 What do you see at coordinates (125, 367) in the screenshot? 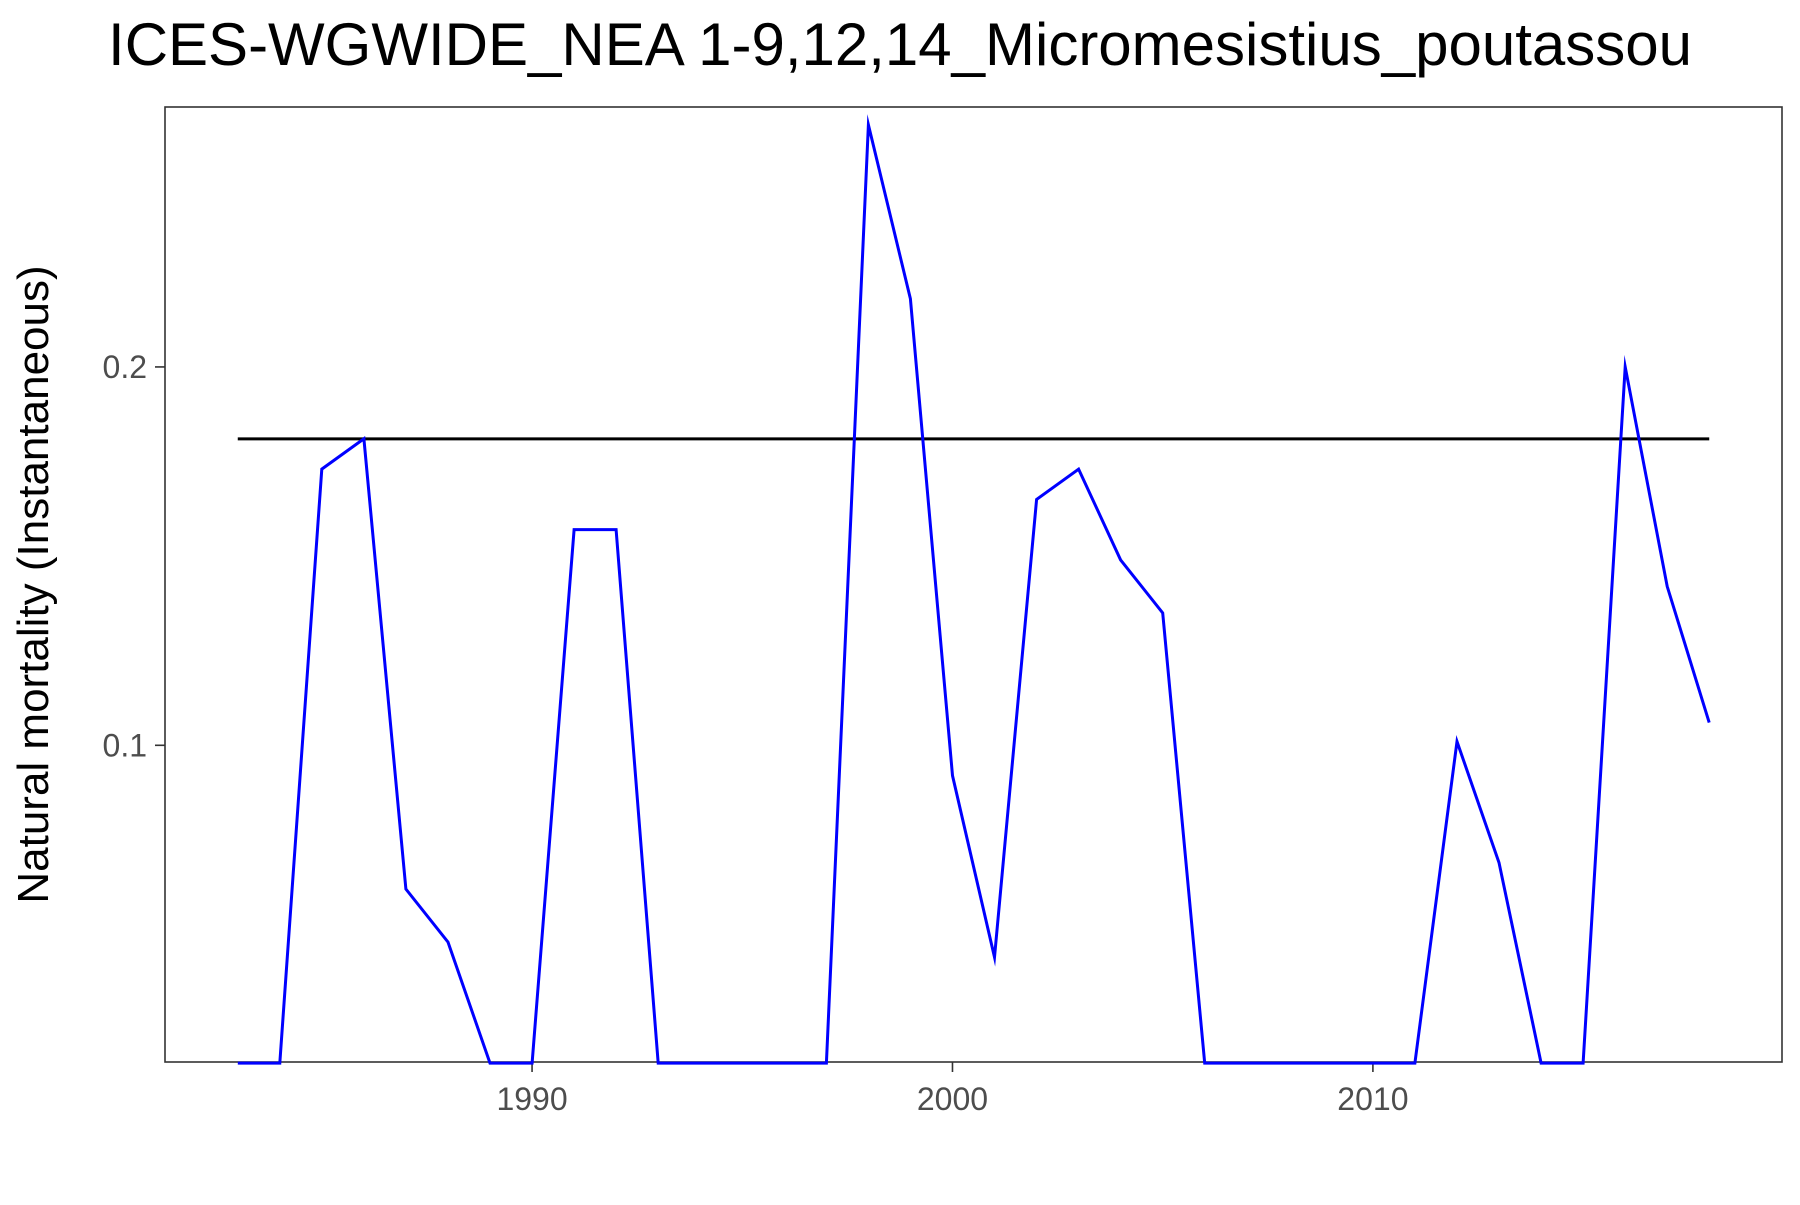
I see `y-tick-label: 0.2` at bounding box center [125, 367].